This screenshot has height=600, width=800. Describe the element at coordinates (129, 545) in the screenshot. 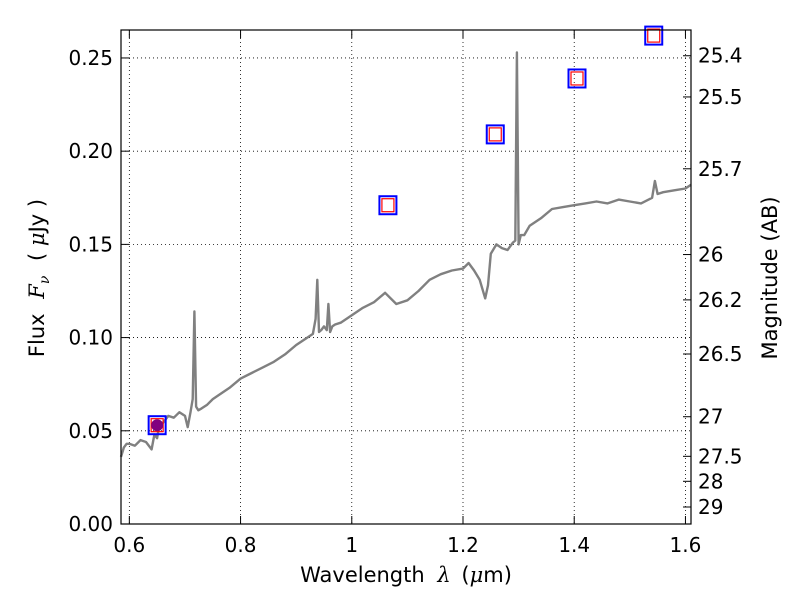

I see `x-tick-label: 0.6` at that location.